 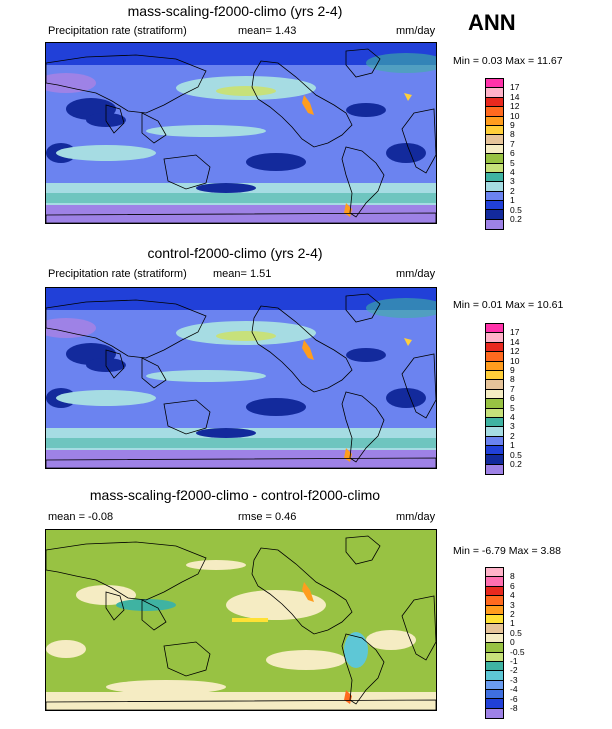 I want to click on panel3-minmax-label: Min = -6.79 Max = 3.88, so click(x=507, y=551).